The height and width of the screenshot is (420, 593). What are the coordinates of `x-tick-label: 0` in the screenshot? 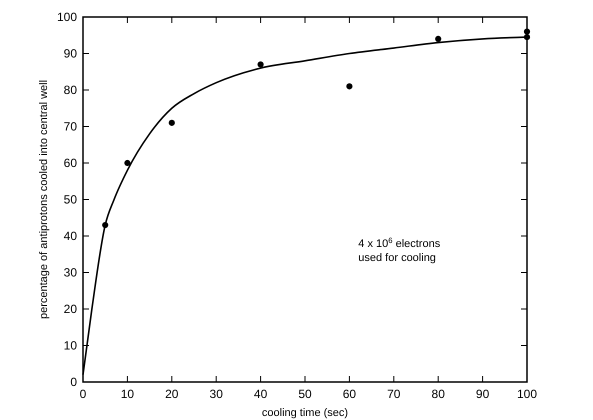 It's located at (83, 394).